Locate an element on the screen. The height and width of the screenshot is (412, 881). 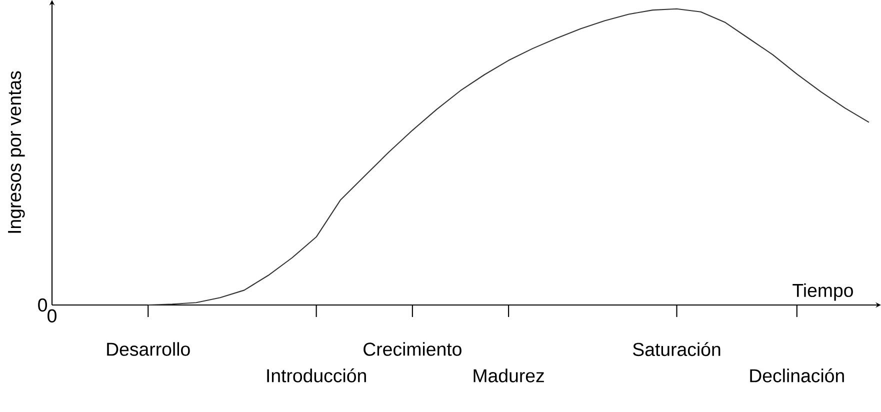
x-tick-label: Introducción is located at coordinates (316, 375).